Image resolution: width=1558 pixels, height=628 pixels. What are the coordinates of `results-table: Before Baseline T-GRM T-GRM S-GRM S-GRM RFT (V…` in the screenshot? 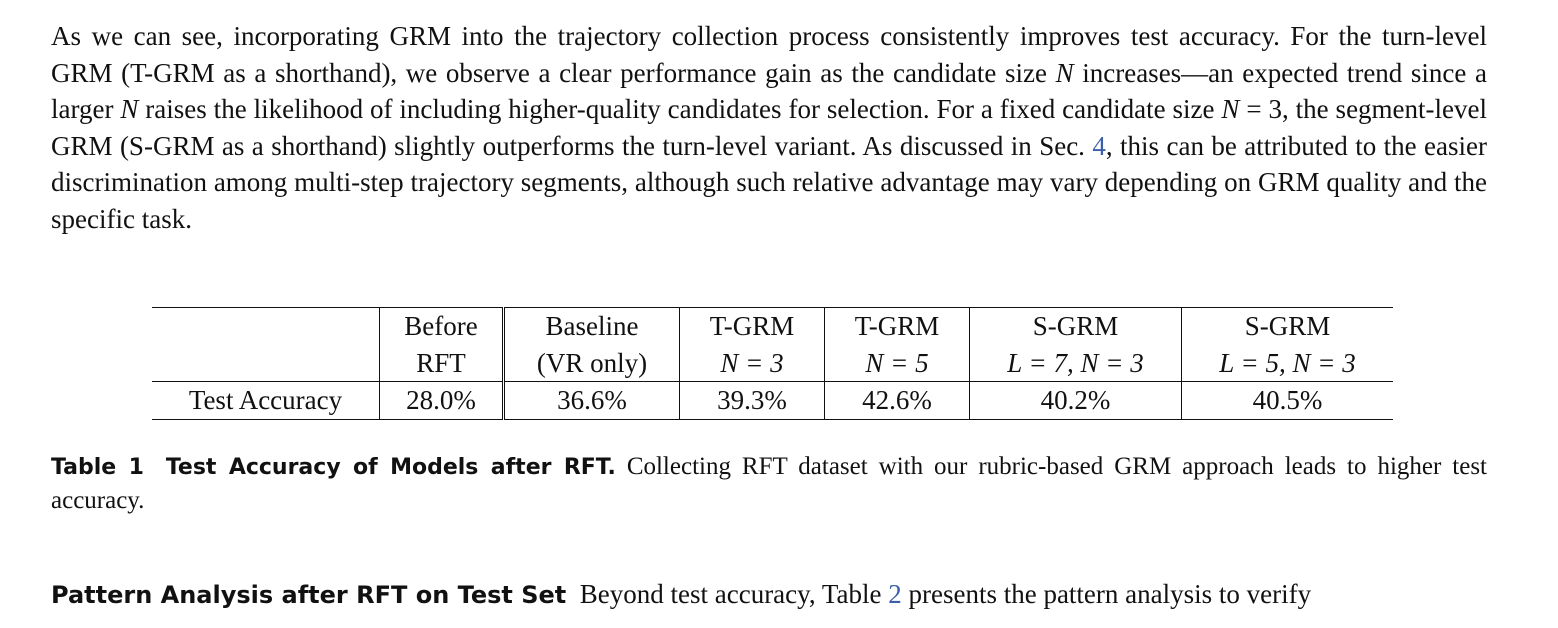 It's located at (772, 363).